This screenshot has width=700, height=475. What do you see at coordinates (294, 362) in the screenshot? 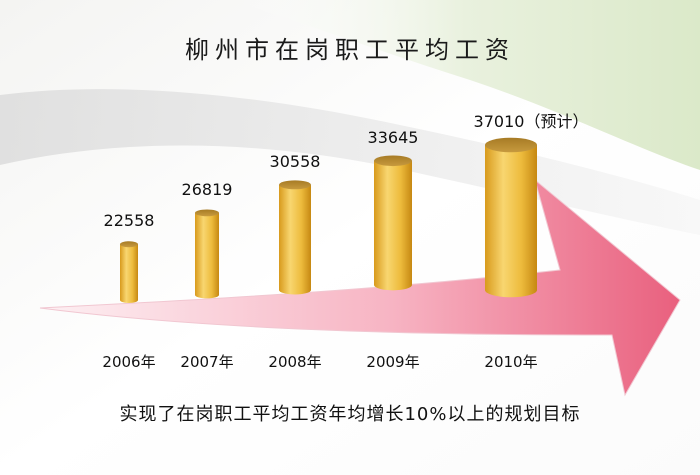
I see `category-label-3: 2008年` at bounding box center [294, 362].